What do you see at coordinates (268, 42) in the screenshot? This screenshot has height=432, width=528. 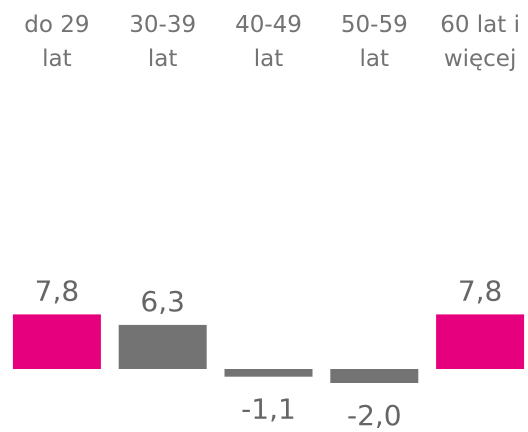 I see `category-label: 40-49 lat` at bounding box center [268, 42].